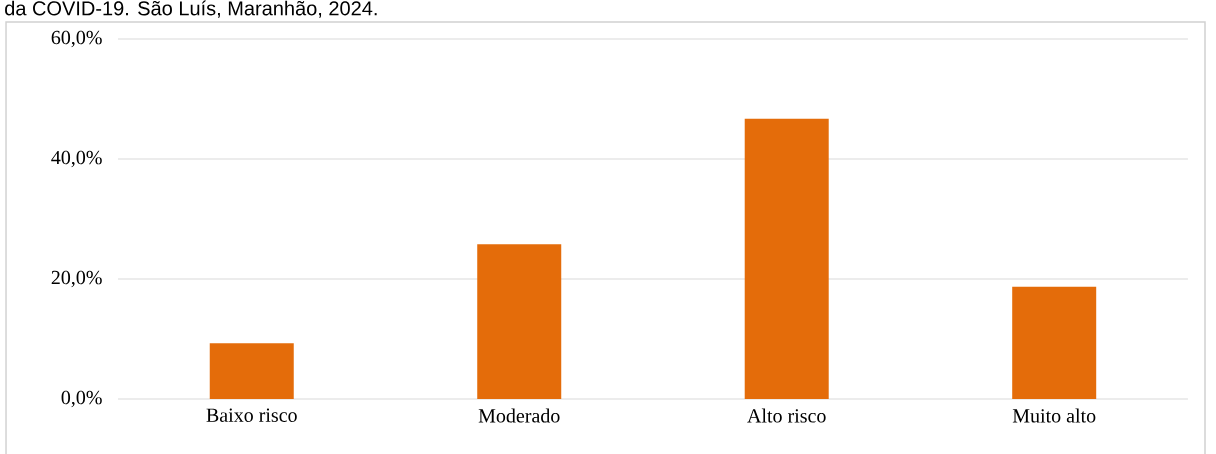 This screenshot has height=454, width=1216. What do you see at coordinates (76, 39) in the screenshot?
I see `y-tick-label: 60,0%` at bounding box center [76, 39].